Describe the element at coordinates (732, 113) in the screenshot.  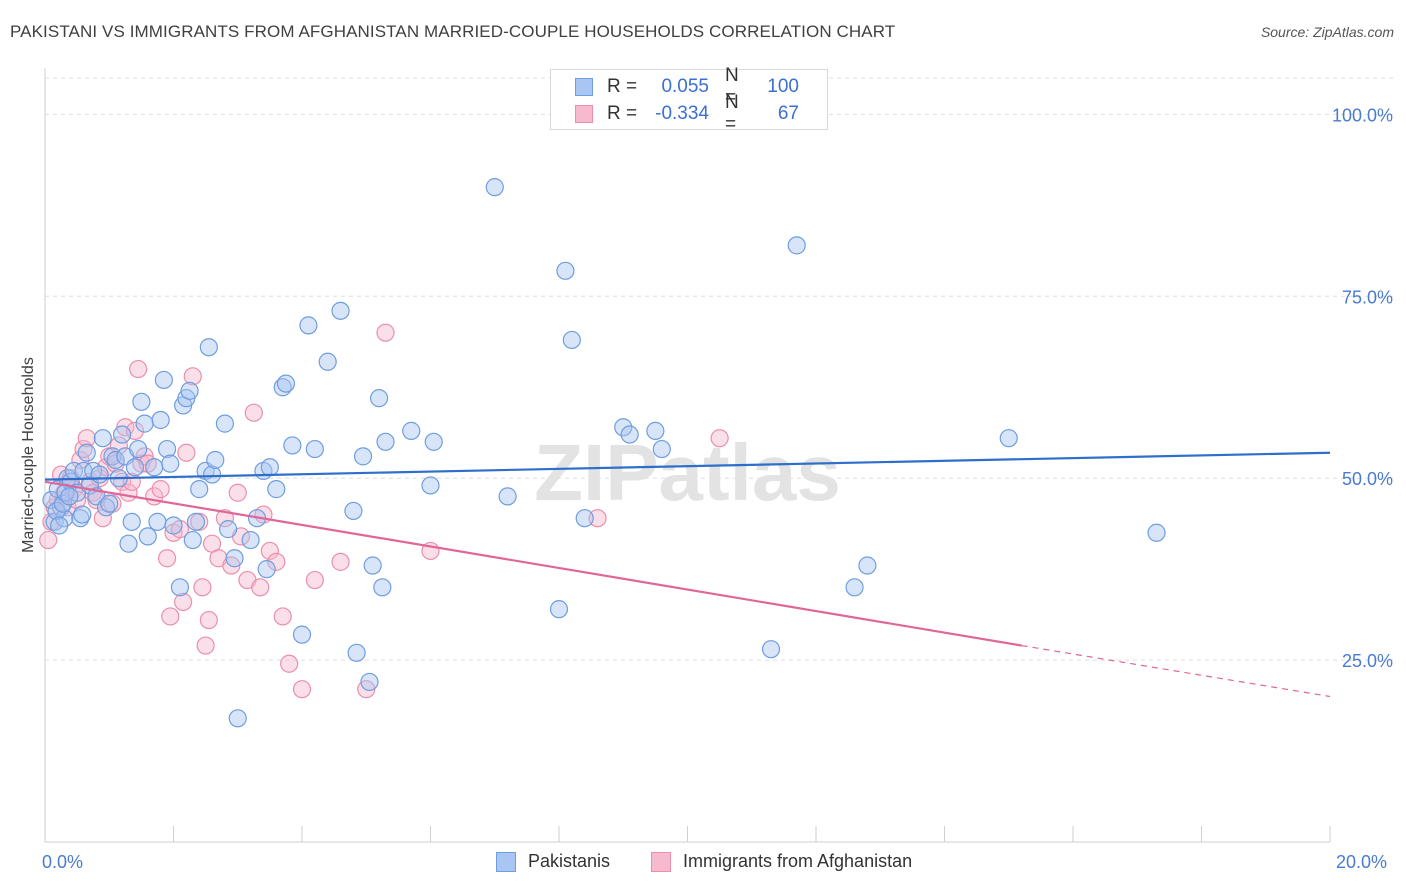
I see `legend-n-label: N =` at that location.